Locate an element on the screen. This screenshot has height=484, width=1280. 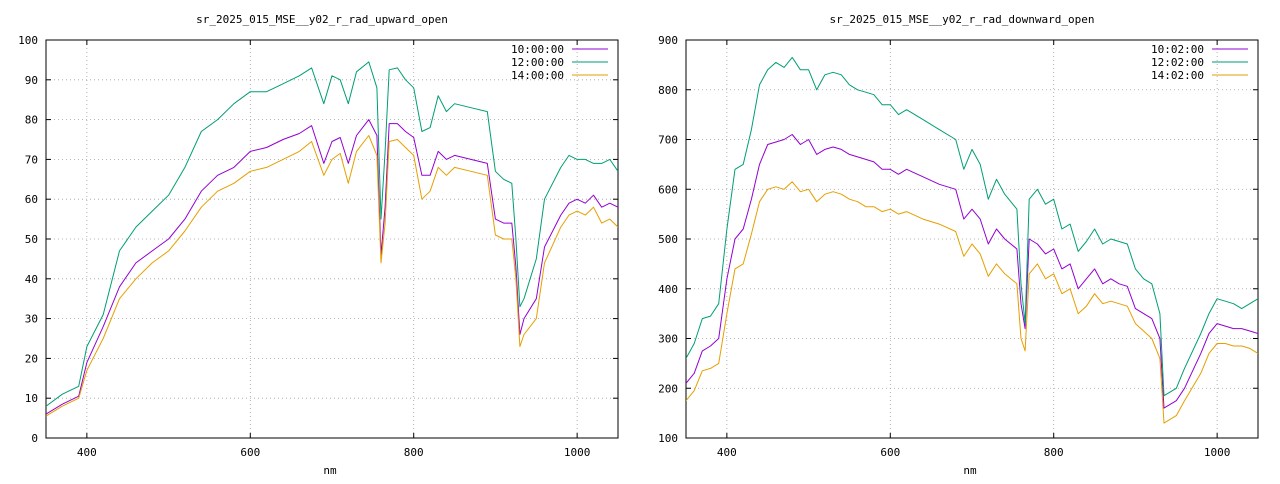
y-tick-label: 70 is located at coordinates (31, 159).